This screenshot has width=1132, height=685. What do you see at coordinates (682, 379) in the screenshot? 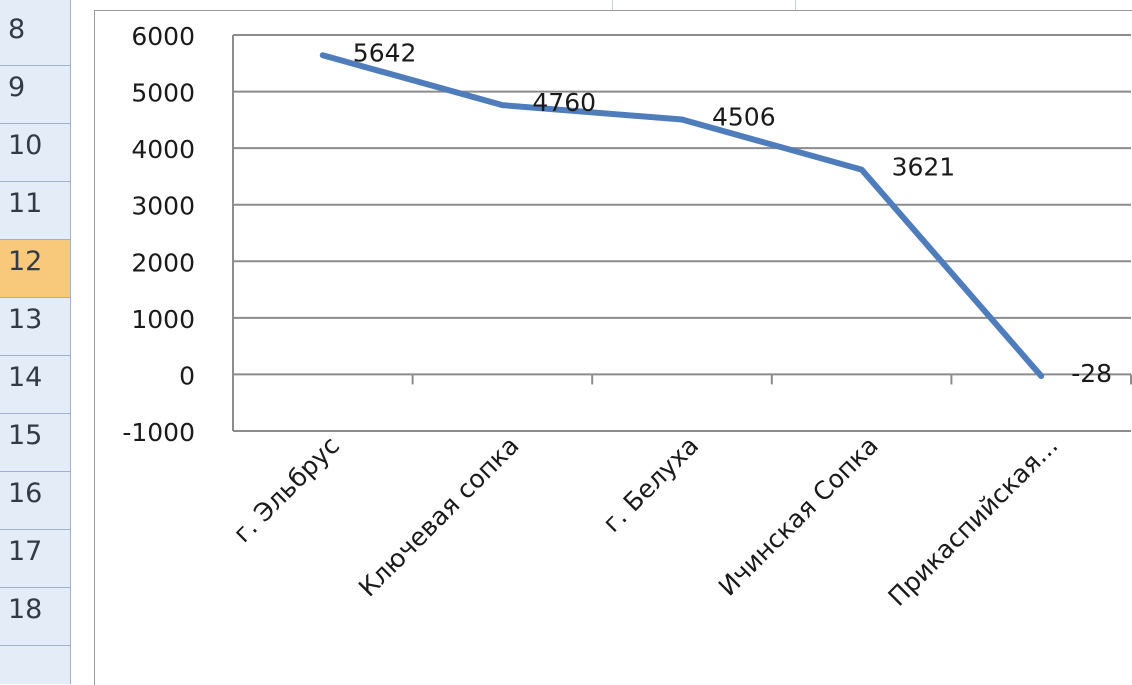
I see `x-axis` at bounding box center [682, 379].